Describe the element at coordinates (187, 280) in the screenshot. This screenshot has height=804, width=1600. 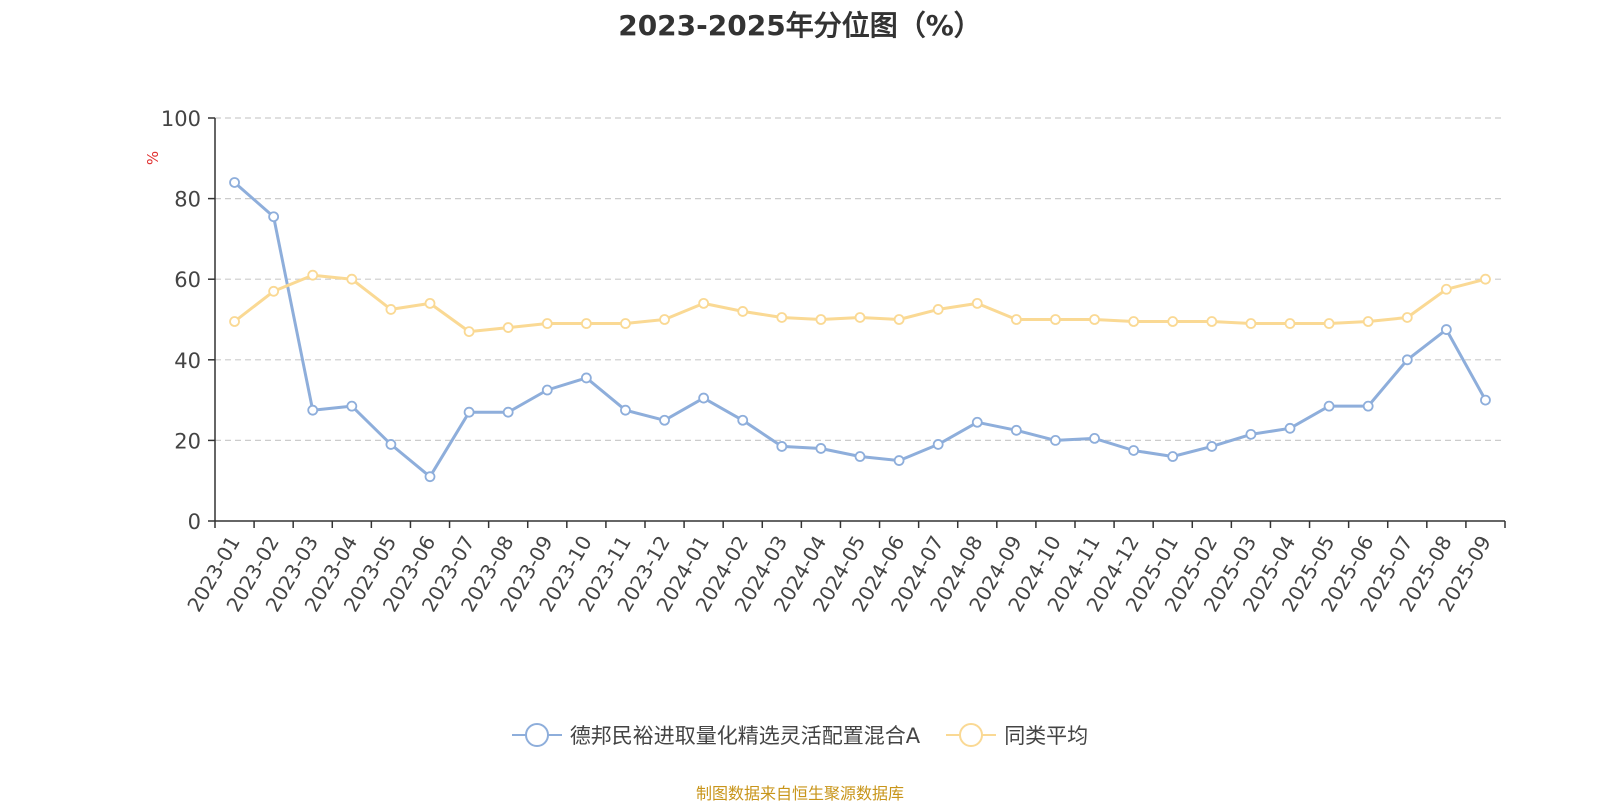
I see `y-tick-label-60: 60` at that location.